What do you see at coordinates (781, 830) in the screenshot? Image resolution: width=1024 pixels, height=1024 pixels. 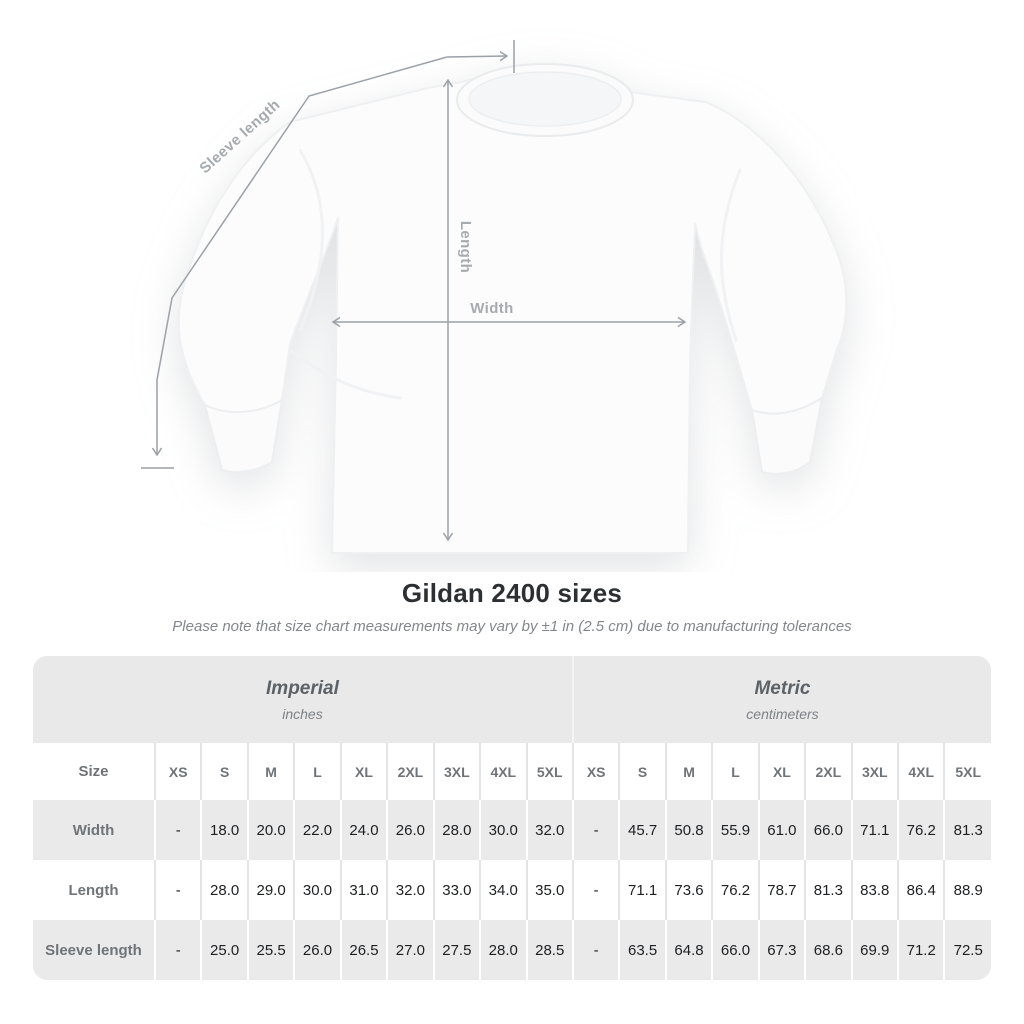 I see `table-cell: 61.0` at bounding box center [781, 830].